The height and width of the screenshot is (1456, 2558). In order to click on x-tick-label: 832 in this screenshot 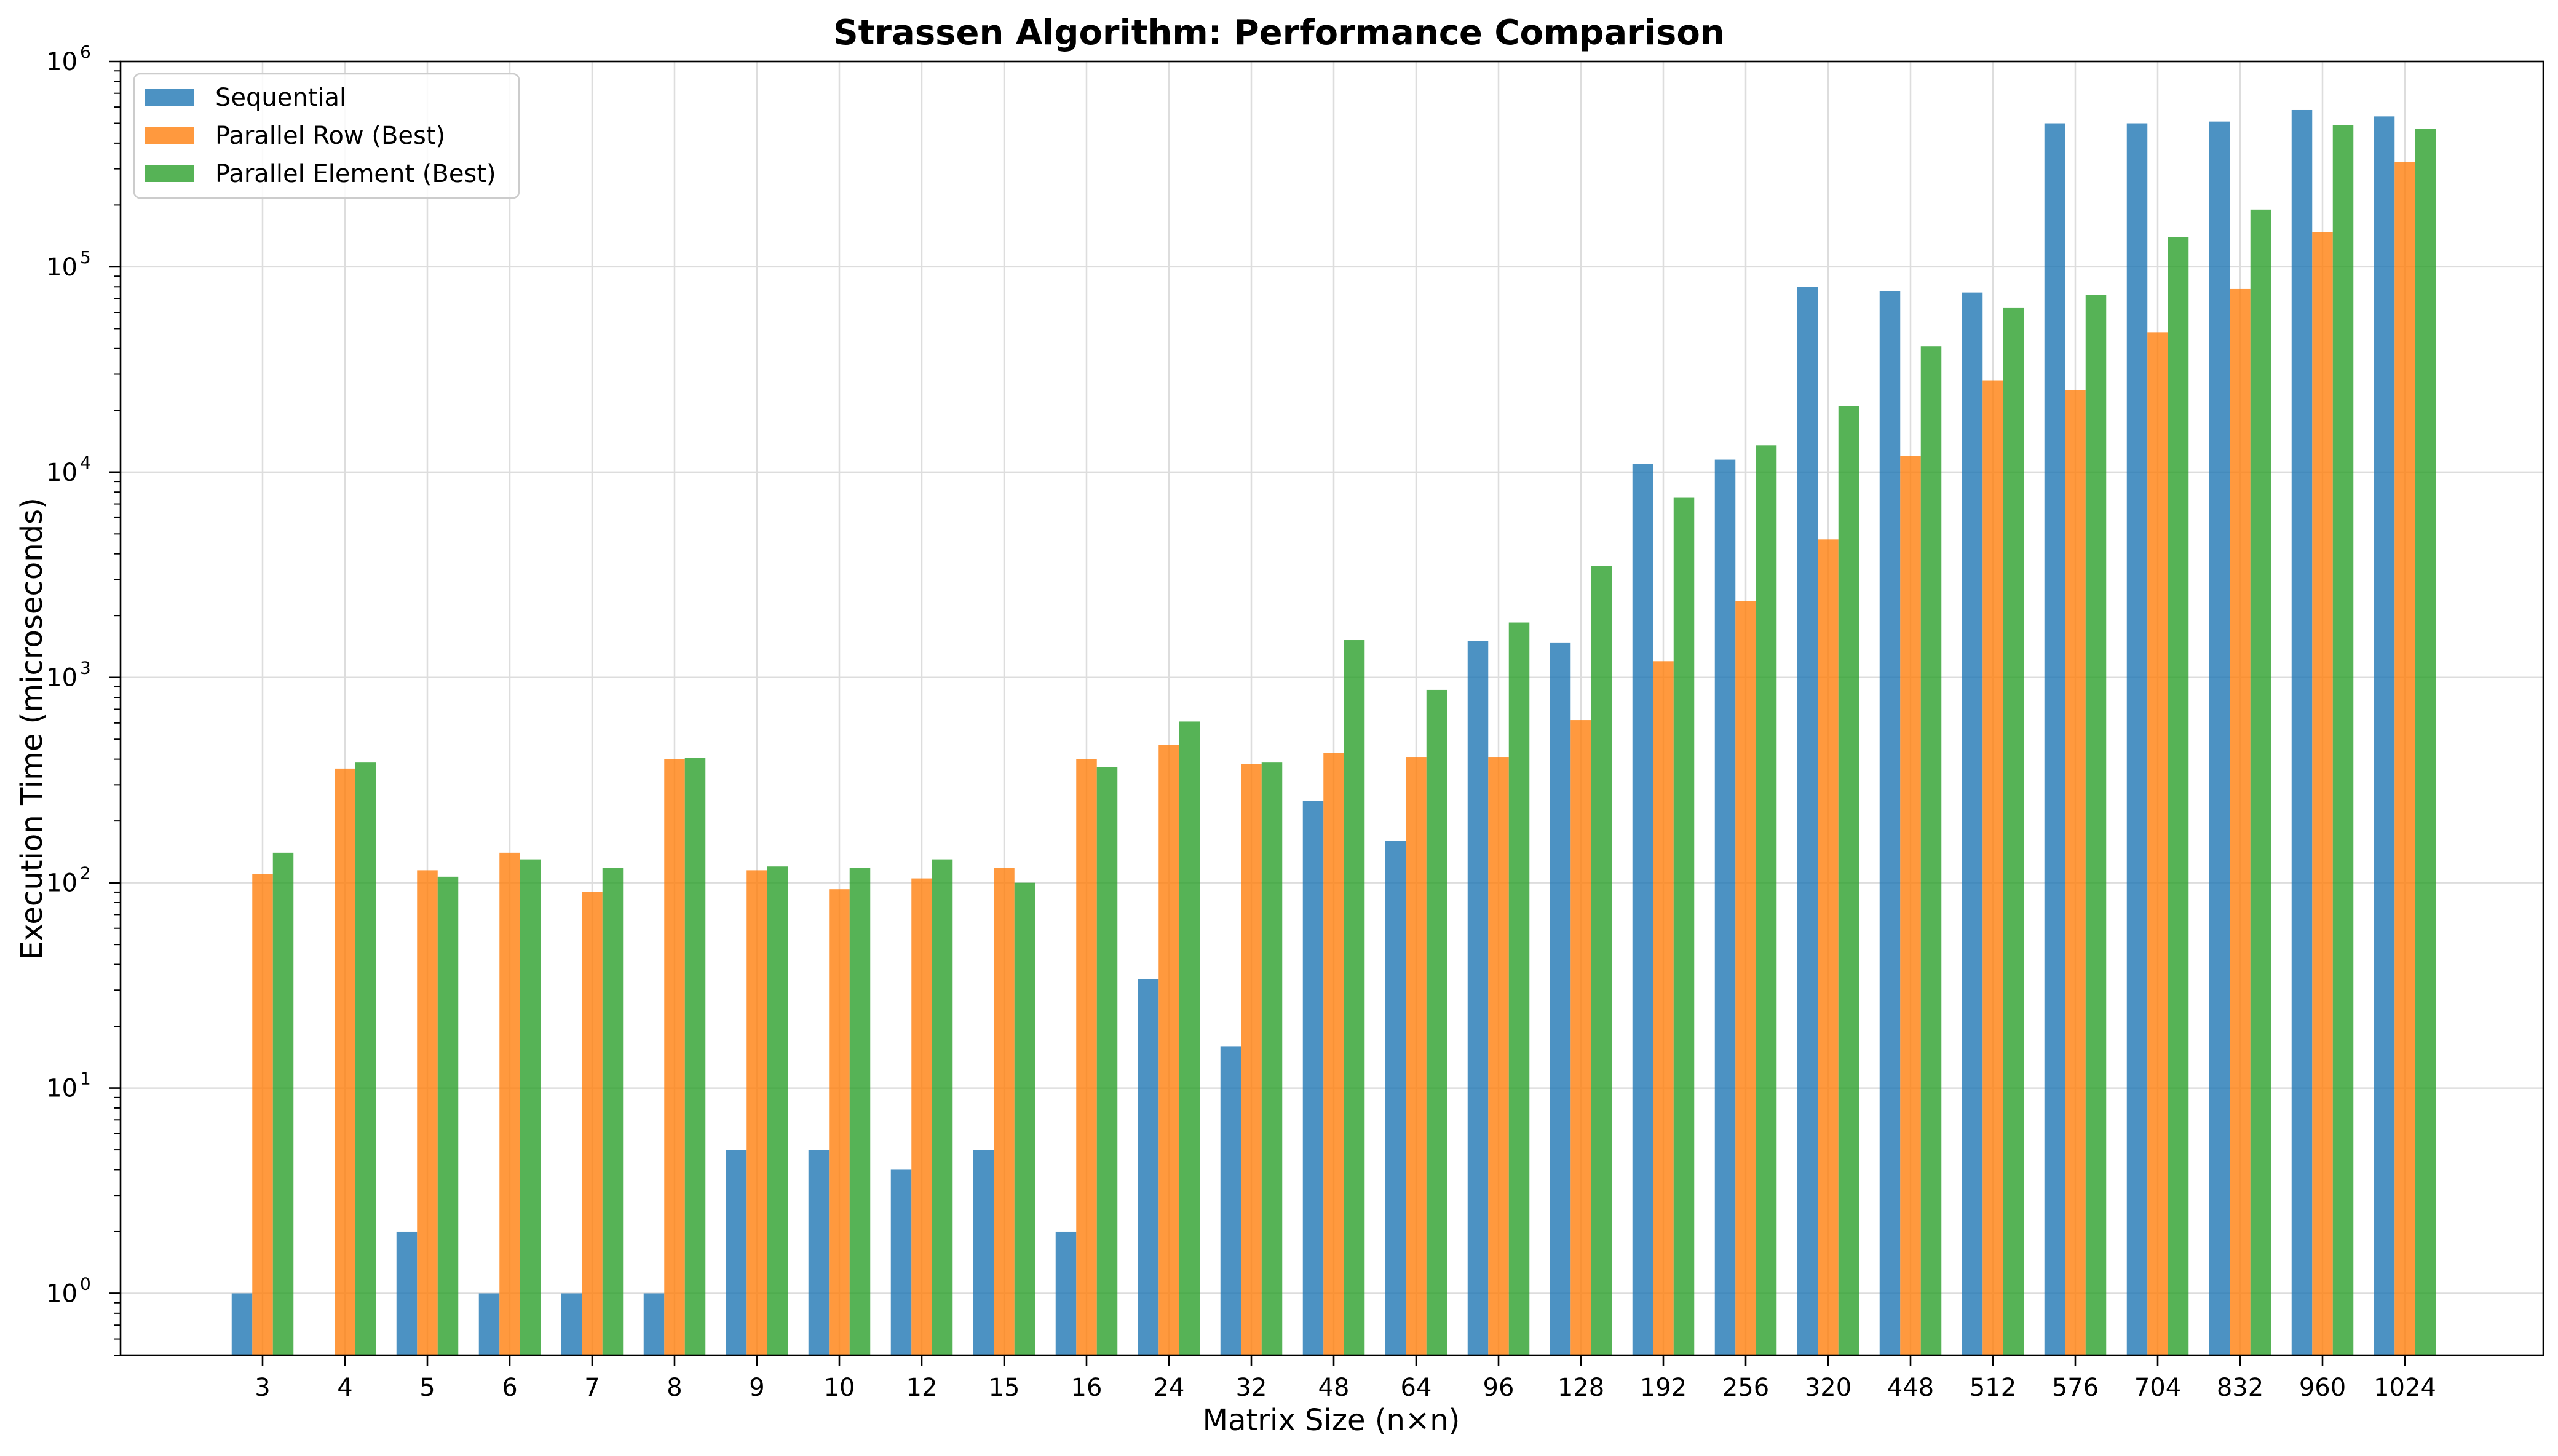, I will do `click(2240, 1388)`.